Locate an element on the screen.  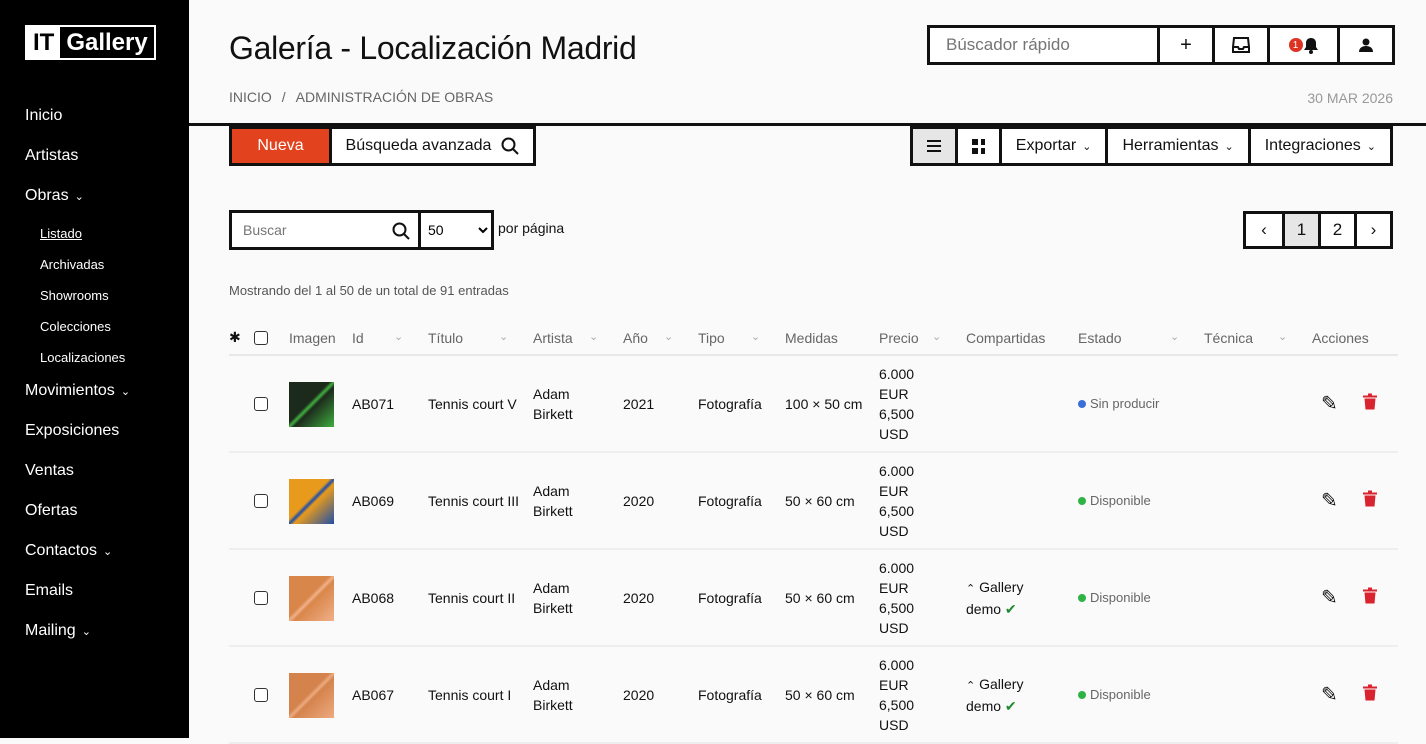
sidebar-item-label: Listado is located at coordinates (61, 233).